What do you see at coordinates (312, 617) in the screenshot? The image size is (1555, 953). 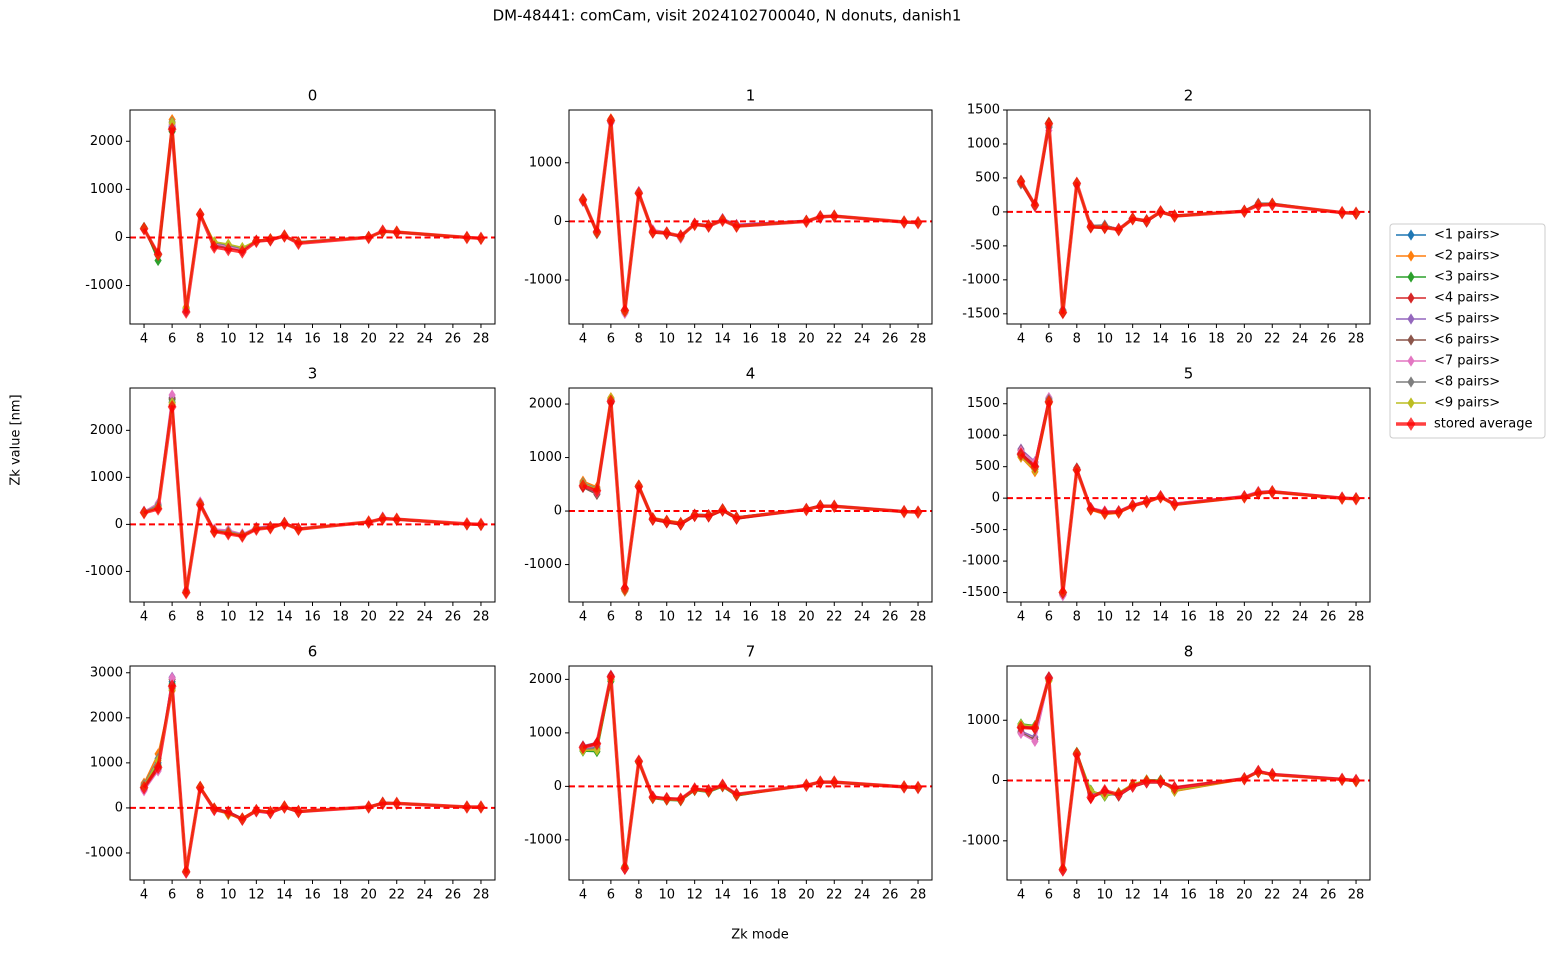 I see `x-tick-label: 16` at bounding box center [312, 617].